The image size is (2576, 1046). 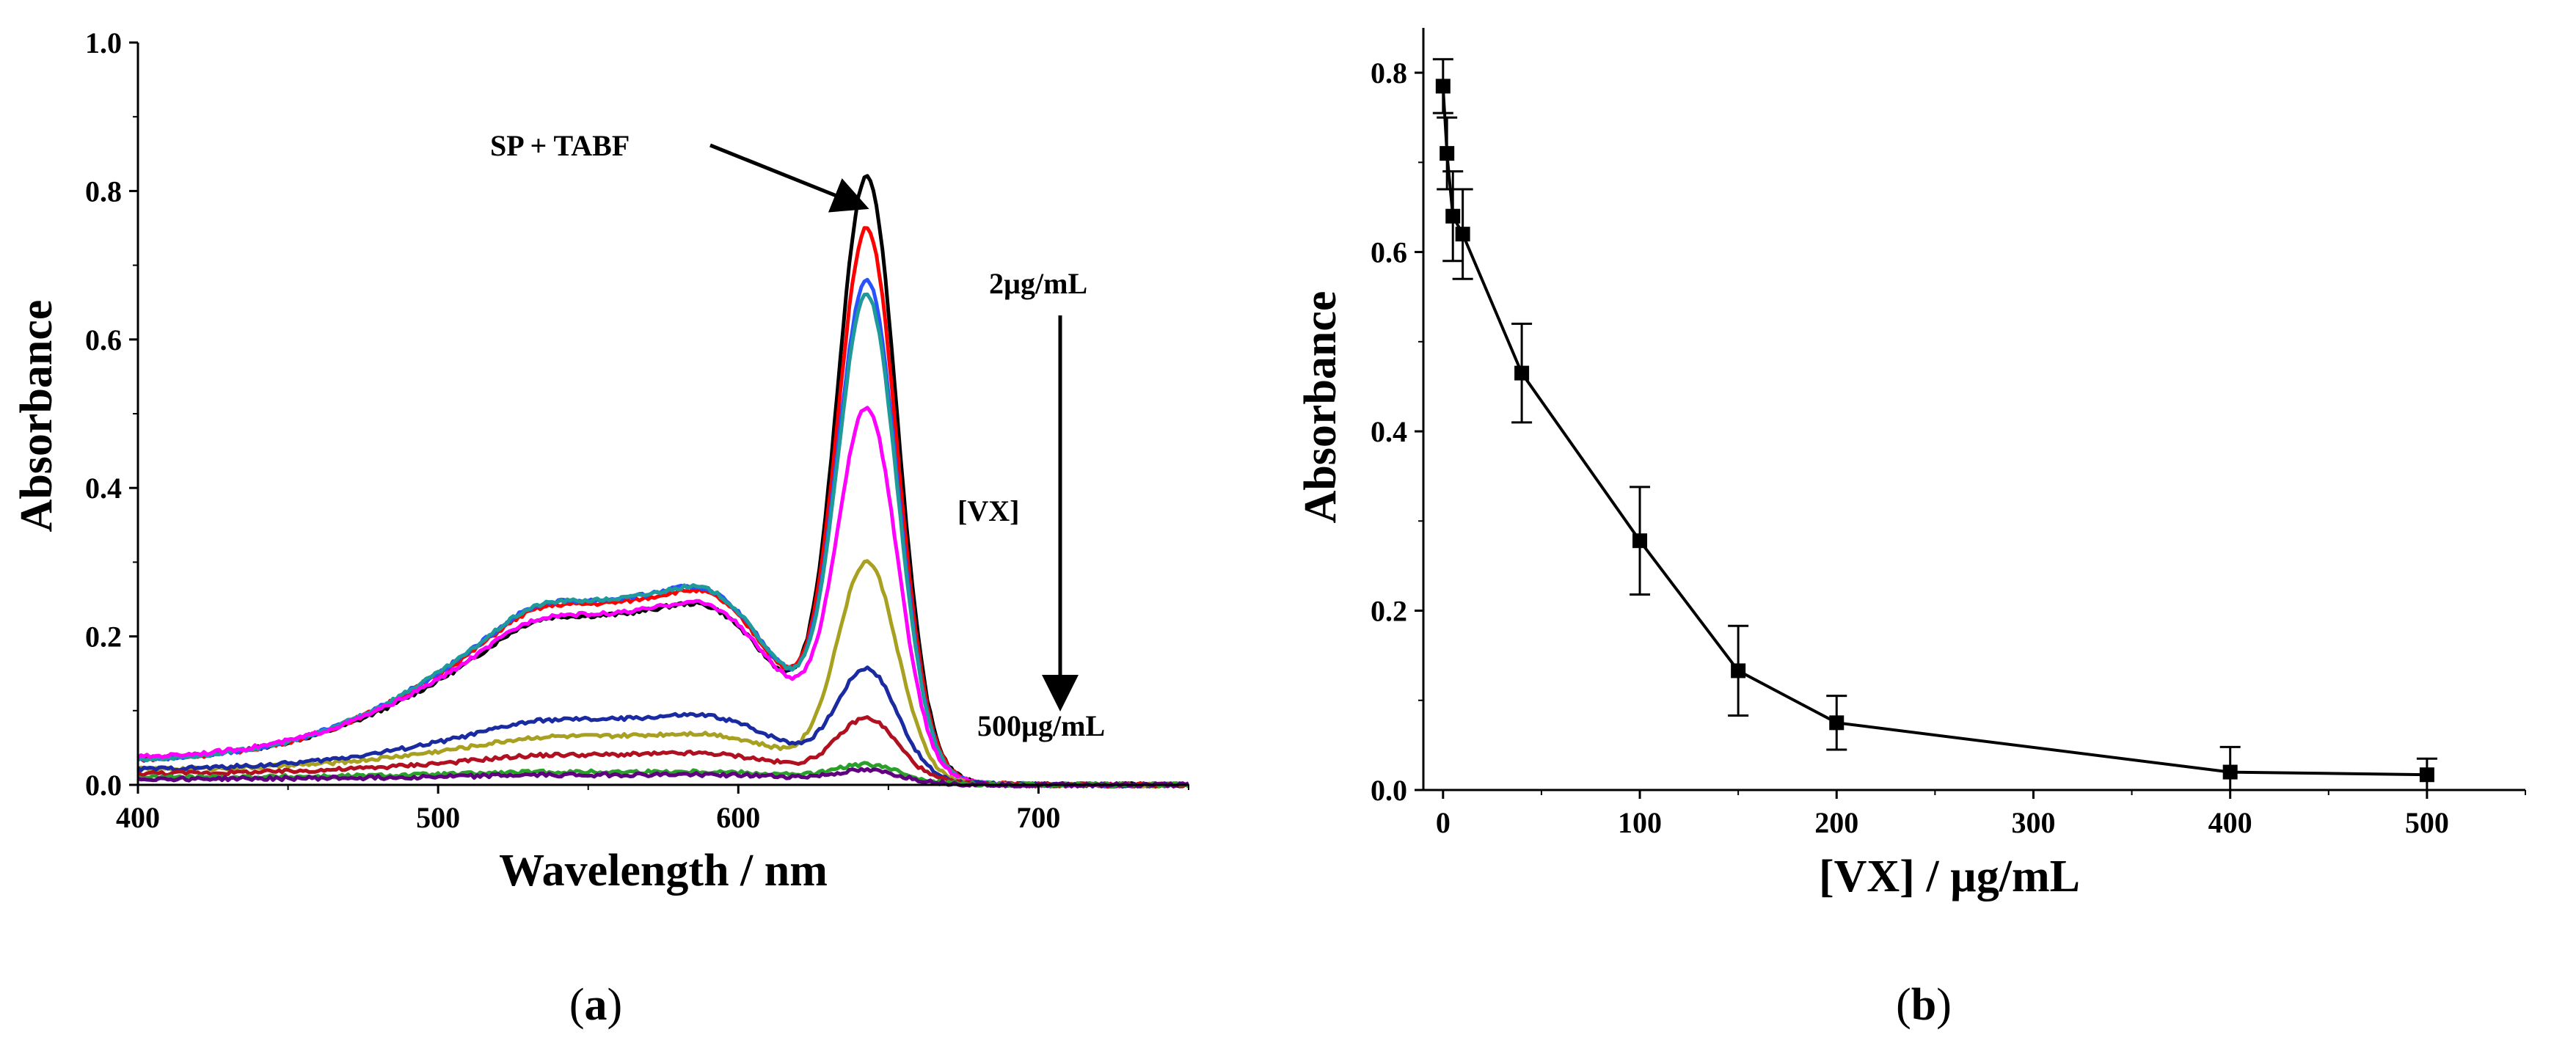 What do you see at coordinates (663, 871) in the screenshot?
I see `panel-a-x-axis-label: Wavelength / nm` at bounding box center [663, 871].